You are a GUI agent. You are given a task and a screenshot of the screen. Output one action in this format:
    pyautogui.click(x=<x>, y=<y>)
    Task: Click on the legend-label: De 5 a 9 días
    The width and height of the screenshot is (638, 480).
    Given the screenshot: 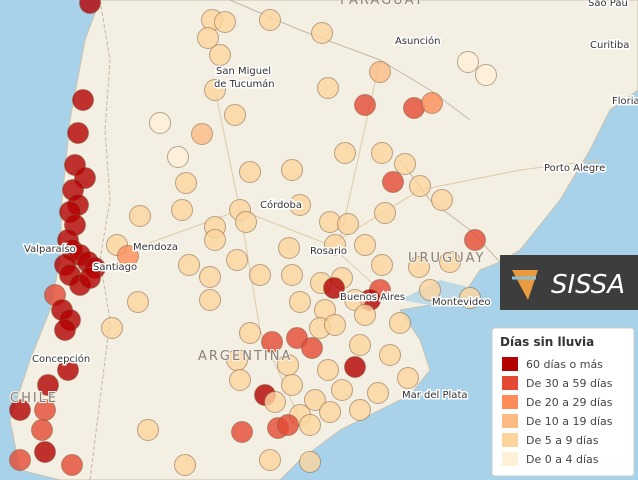 What is the action you would take?
    pyautogui.click(x=562, y=440)
    